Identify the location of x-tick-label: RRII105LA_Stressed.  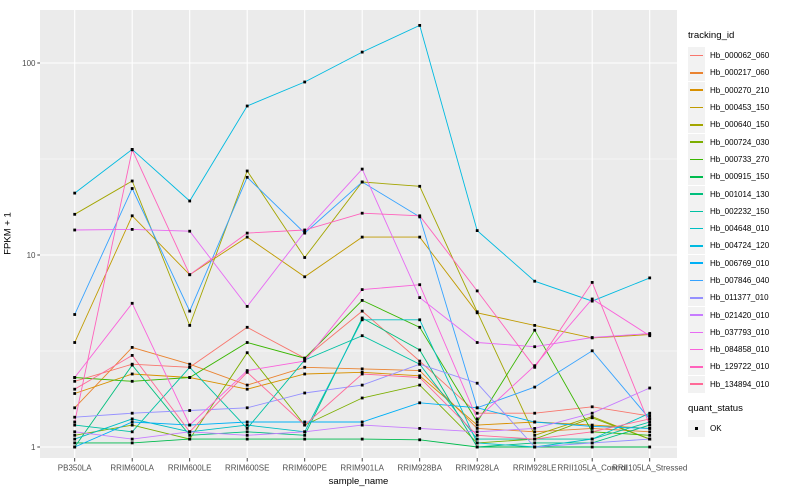
(649, 468).